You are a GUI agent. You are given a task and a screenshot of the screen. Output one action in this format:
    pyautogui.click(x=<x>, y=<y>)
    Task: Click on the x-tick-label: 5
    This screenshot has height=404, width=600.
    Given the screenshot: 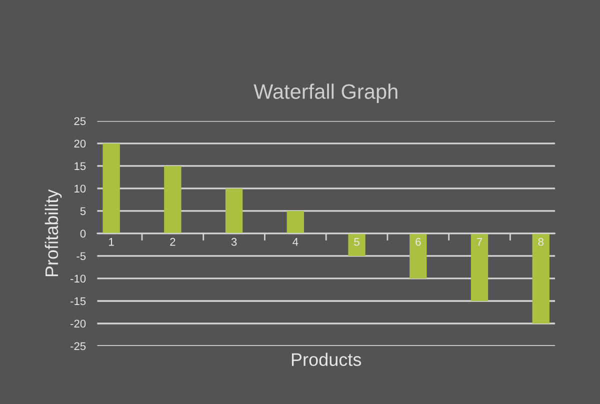 What is the action you would take?
    pyautogui.click(x=357, y=242)
    